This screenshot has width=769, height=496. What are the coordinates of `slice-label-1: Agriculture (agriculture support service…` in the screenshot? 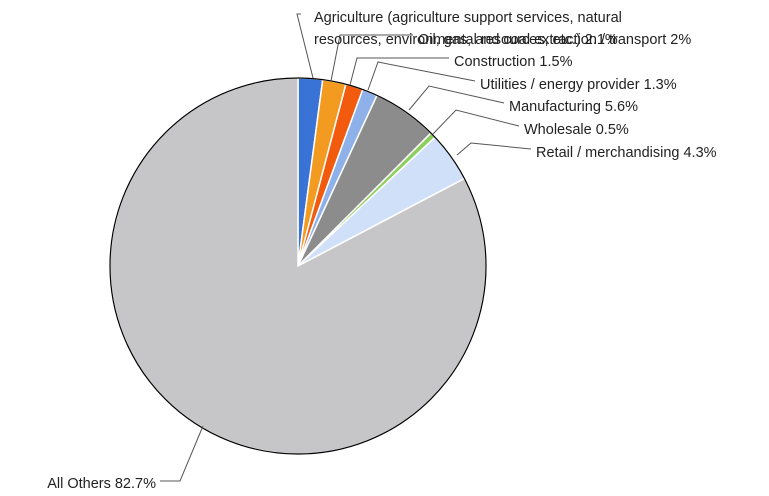 It's located at (468, 29).